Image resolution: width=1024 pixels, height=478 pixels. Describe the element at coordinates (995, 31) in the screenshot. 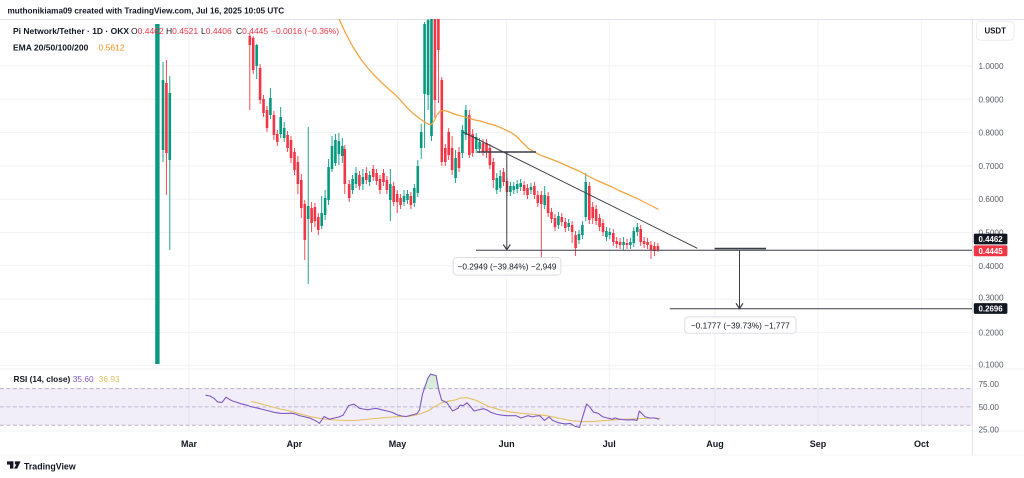

I see `svg-text: USDT` at that location.